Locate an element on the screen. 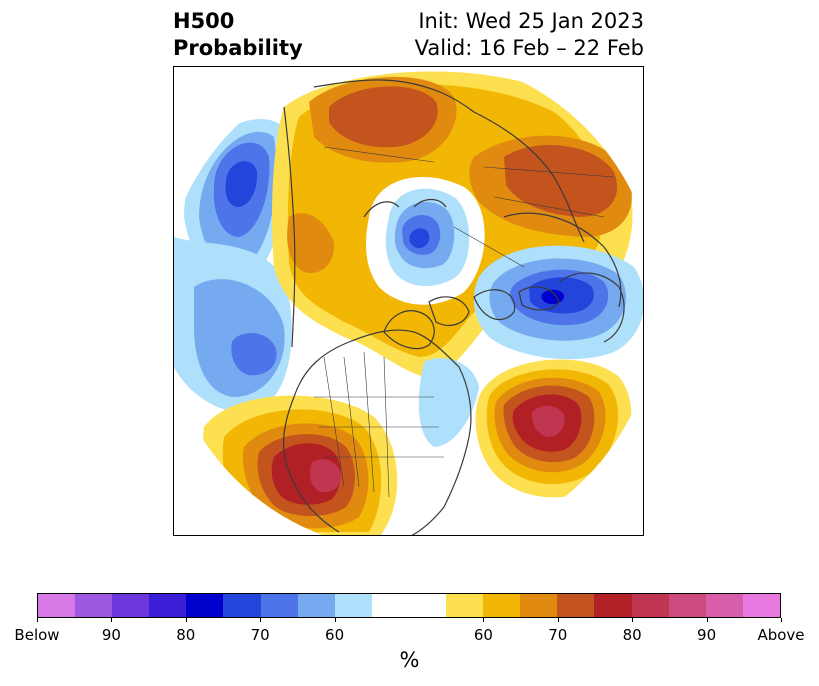  title-variable: H500 is located at coordinates (204, 21).